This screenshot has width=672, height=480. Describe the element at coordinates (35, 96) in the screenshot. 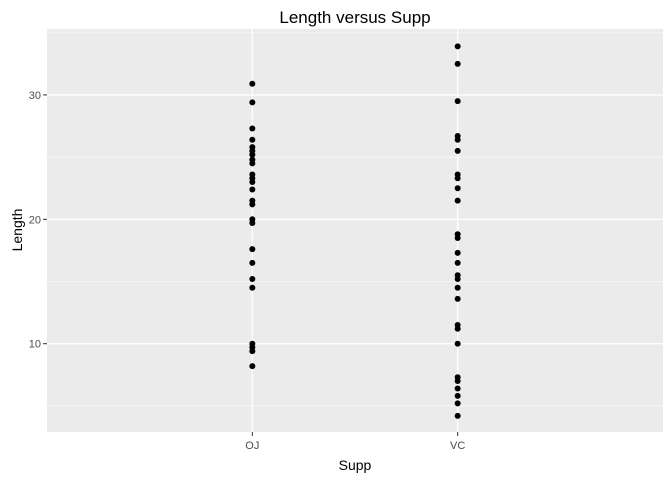

I see `y-tick-label: 30` at that location.